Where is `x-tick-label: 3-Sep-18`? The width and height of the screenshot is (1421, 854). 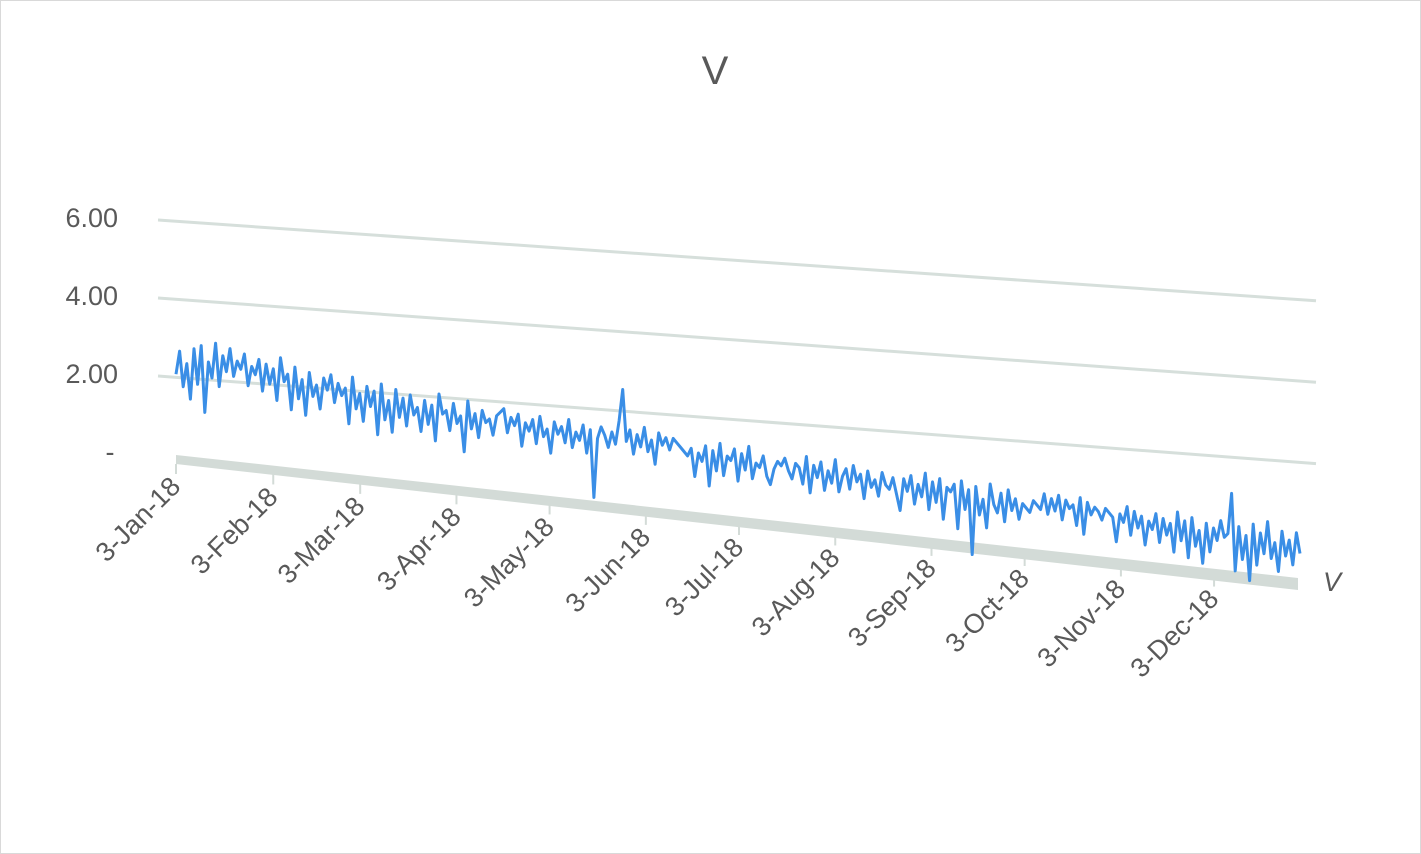 x-tick-label: 3-Sep-18 is located at coordinates (892, 603).